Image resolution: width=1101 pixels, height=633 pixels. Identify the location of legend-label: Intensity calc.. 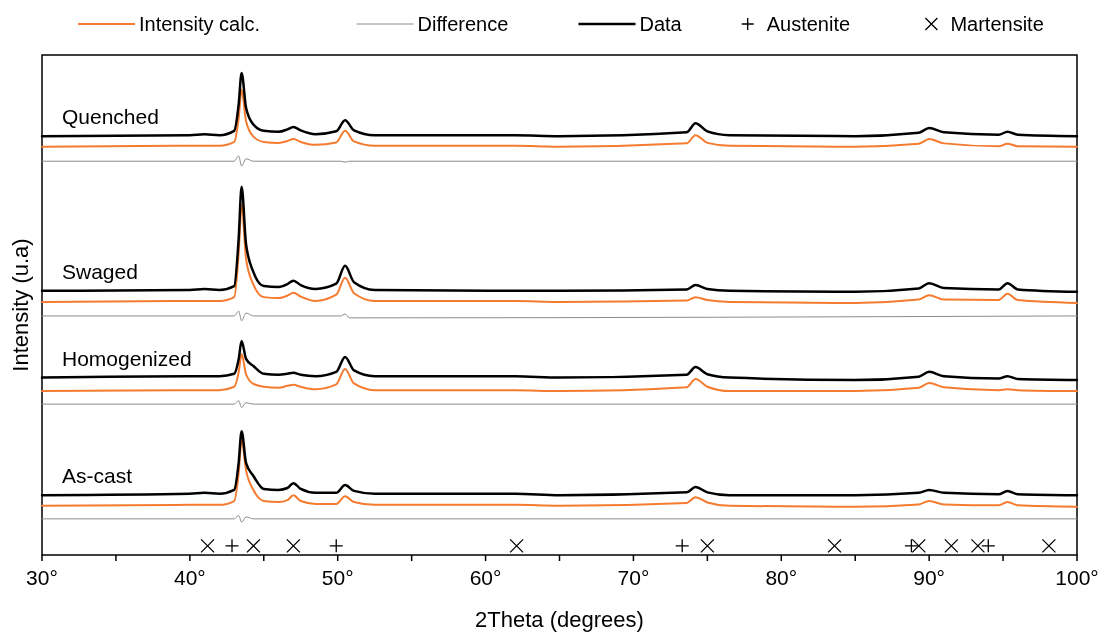
(200, 24).